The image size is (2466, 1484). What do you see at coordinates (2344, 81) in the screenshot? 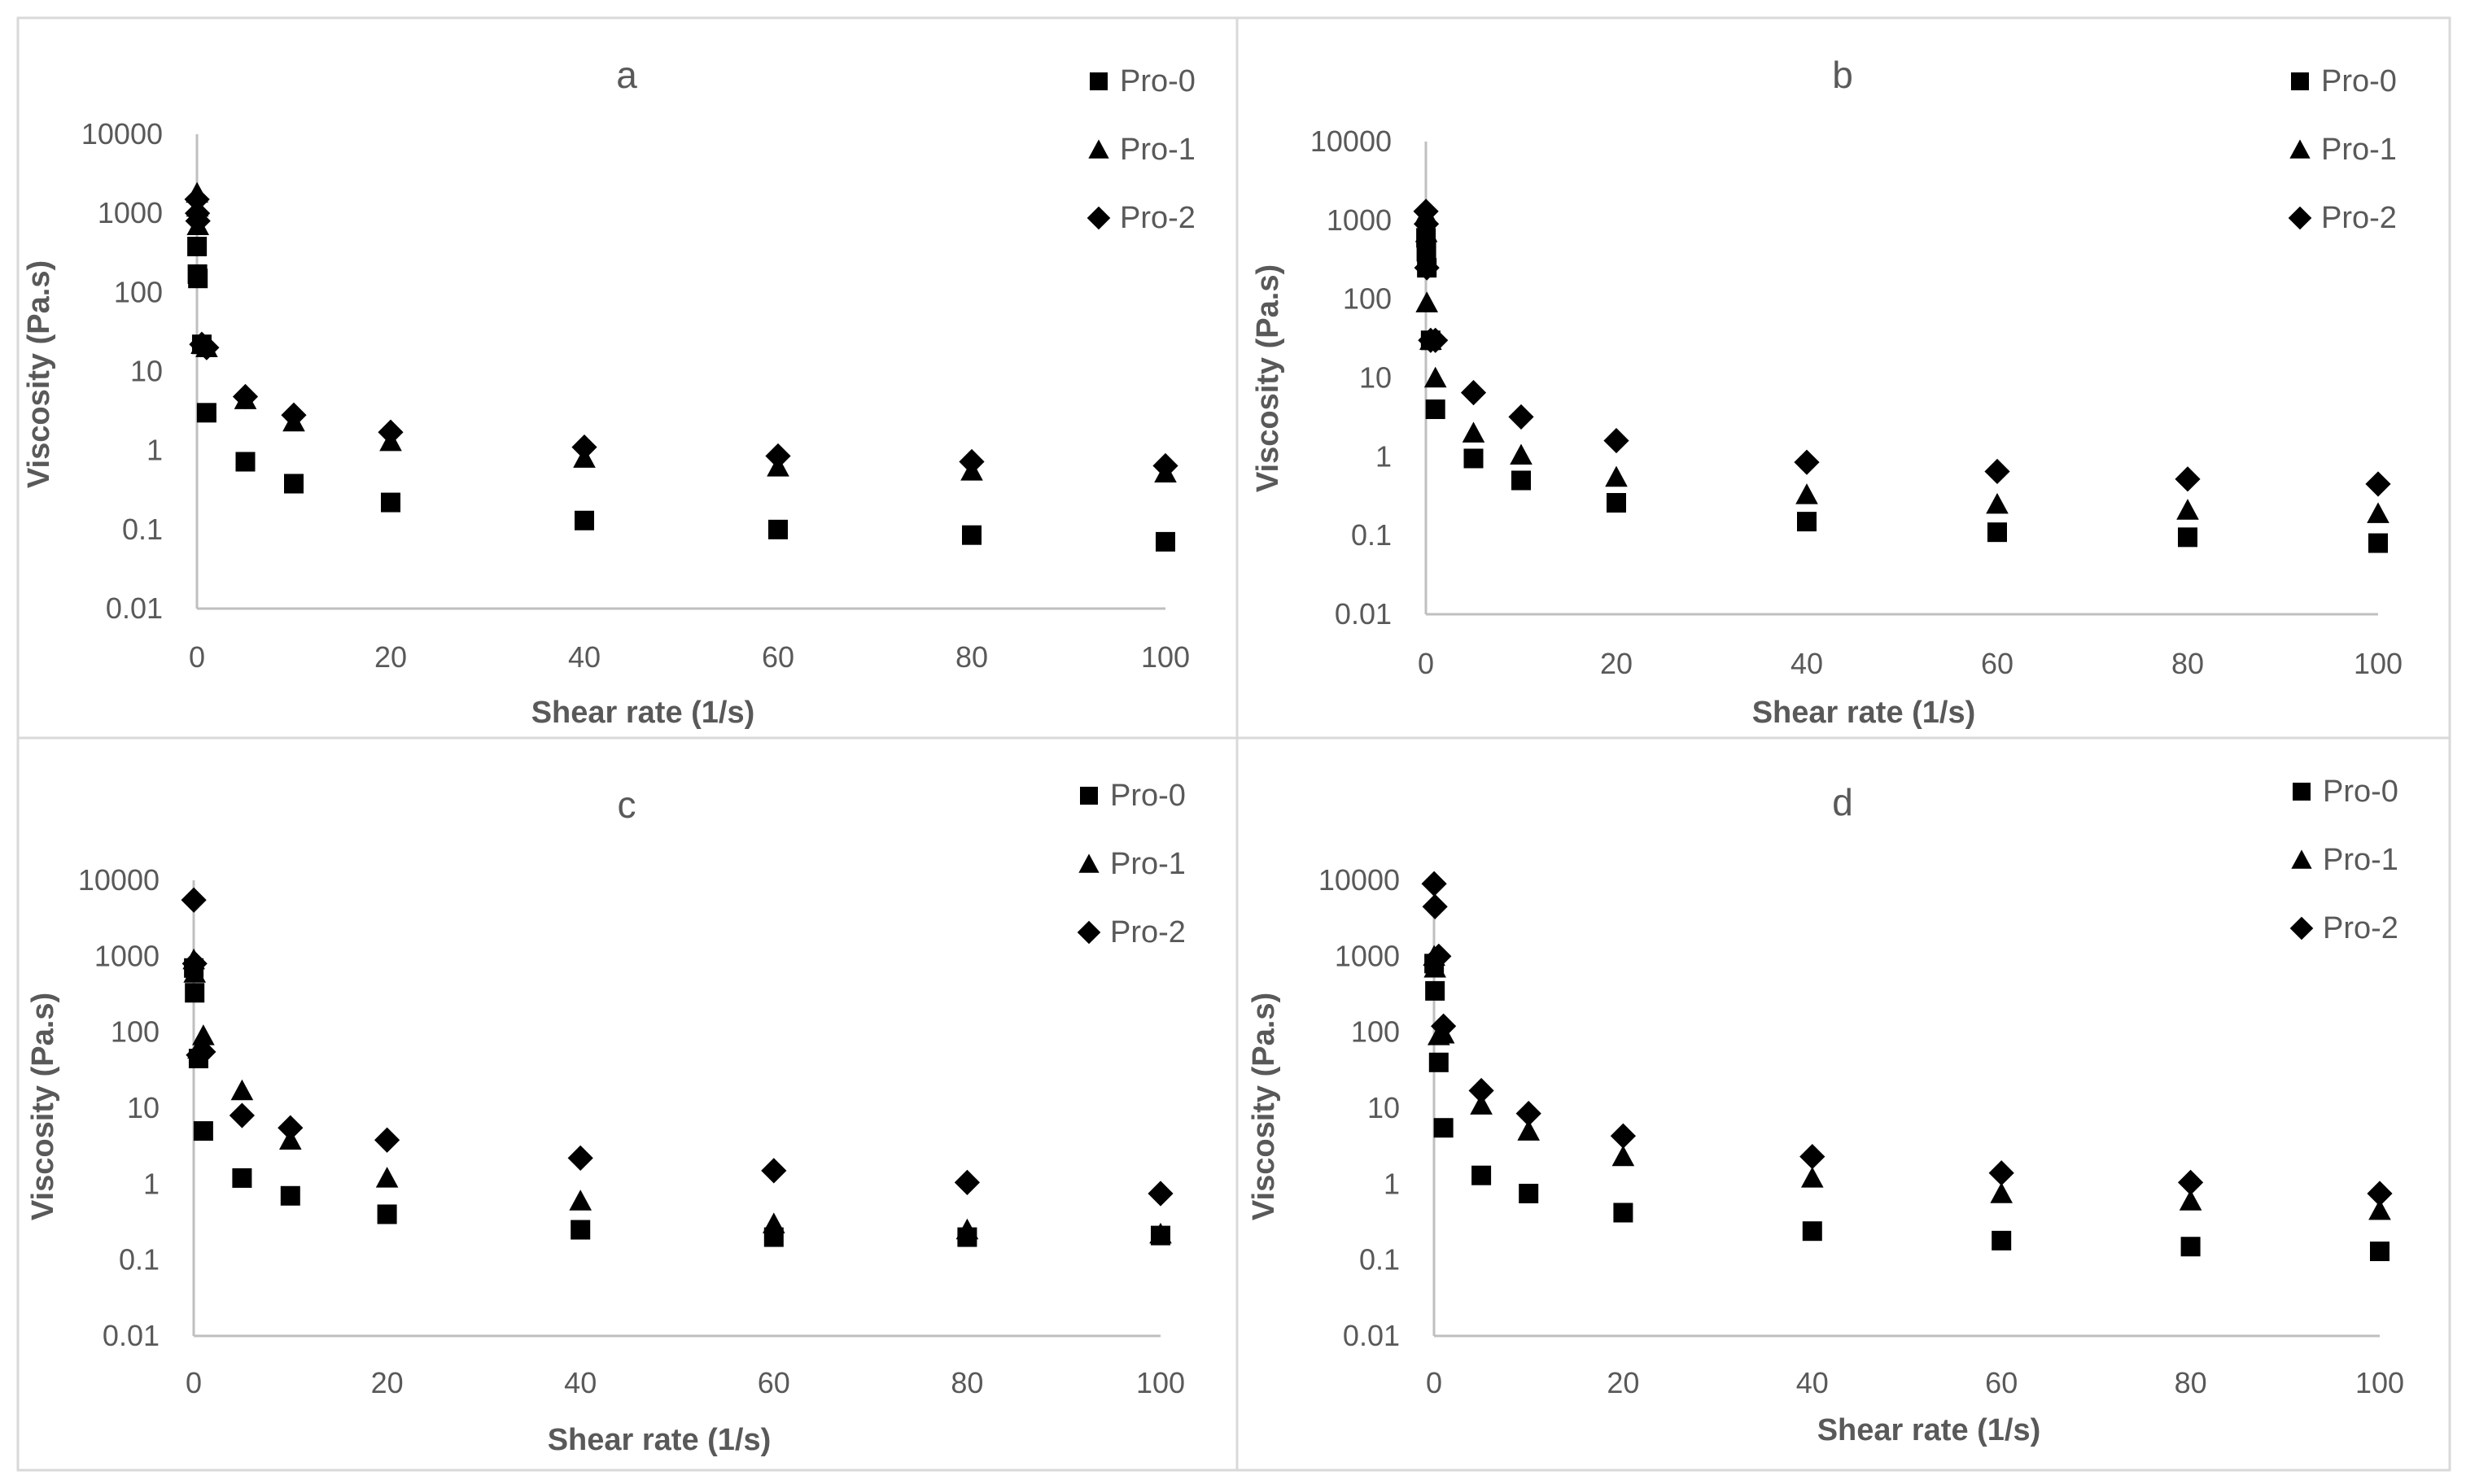
I see `legend-item-pro-0: Pro-0` at bounding box center [2344, 81].